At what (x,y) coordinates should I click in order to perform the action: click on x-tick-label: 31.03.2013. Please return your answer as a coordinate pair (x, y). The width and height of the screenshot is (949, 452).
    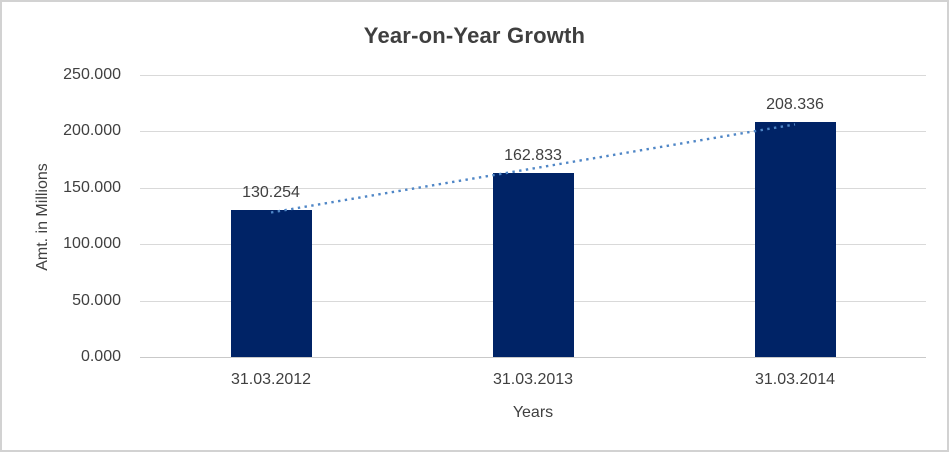
    Looking at the image, I should click on (533, 379).